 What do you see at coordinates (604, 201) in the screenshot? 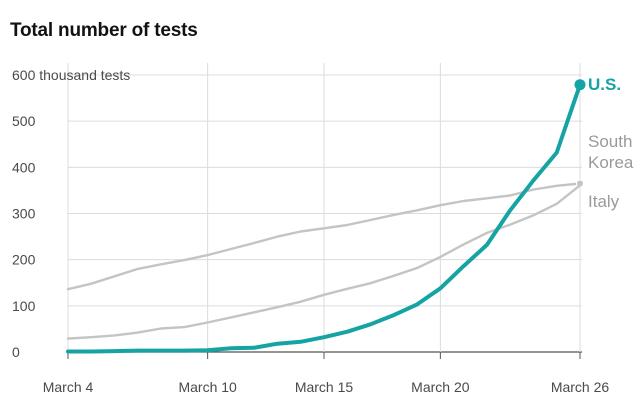
I see `series-label-italy: Italy` at bounding box center [604, 201].